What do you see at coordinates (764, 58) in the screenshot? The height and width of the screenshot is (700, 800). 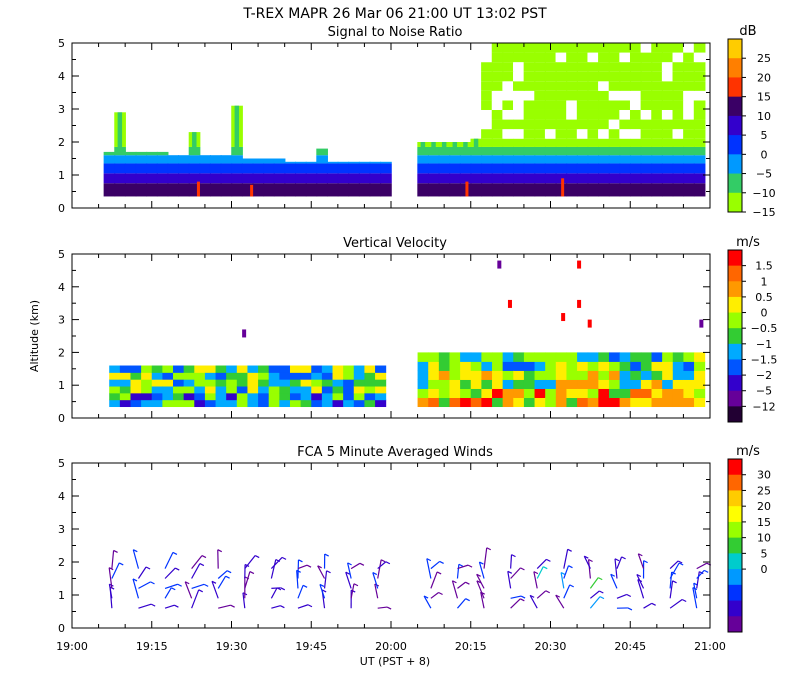 I see `colorbar-label: 25` at bounding box center [764, 58].